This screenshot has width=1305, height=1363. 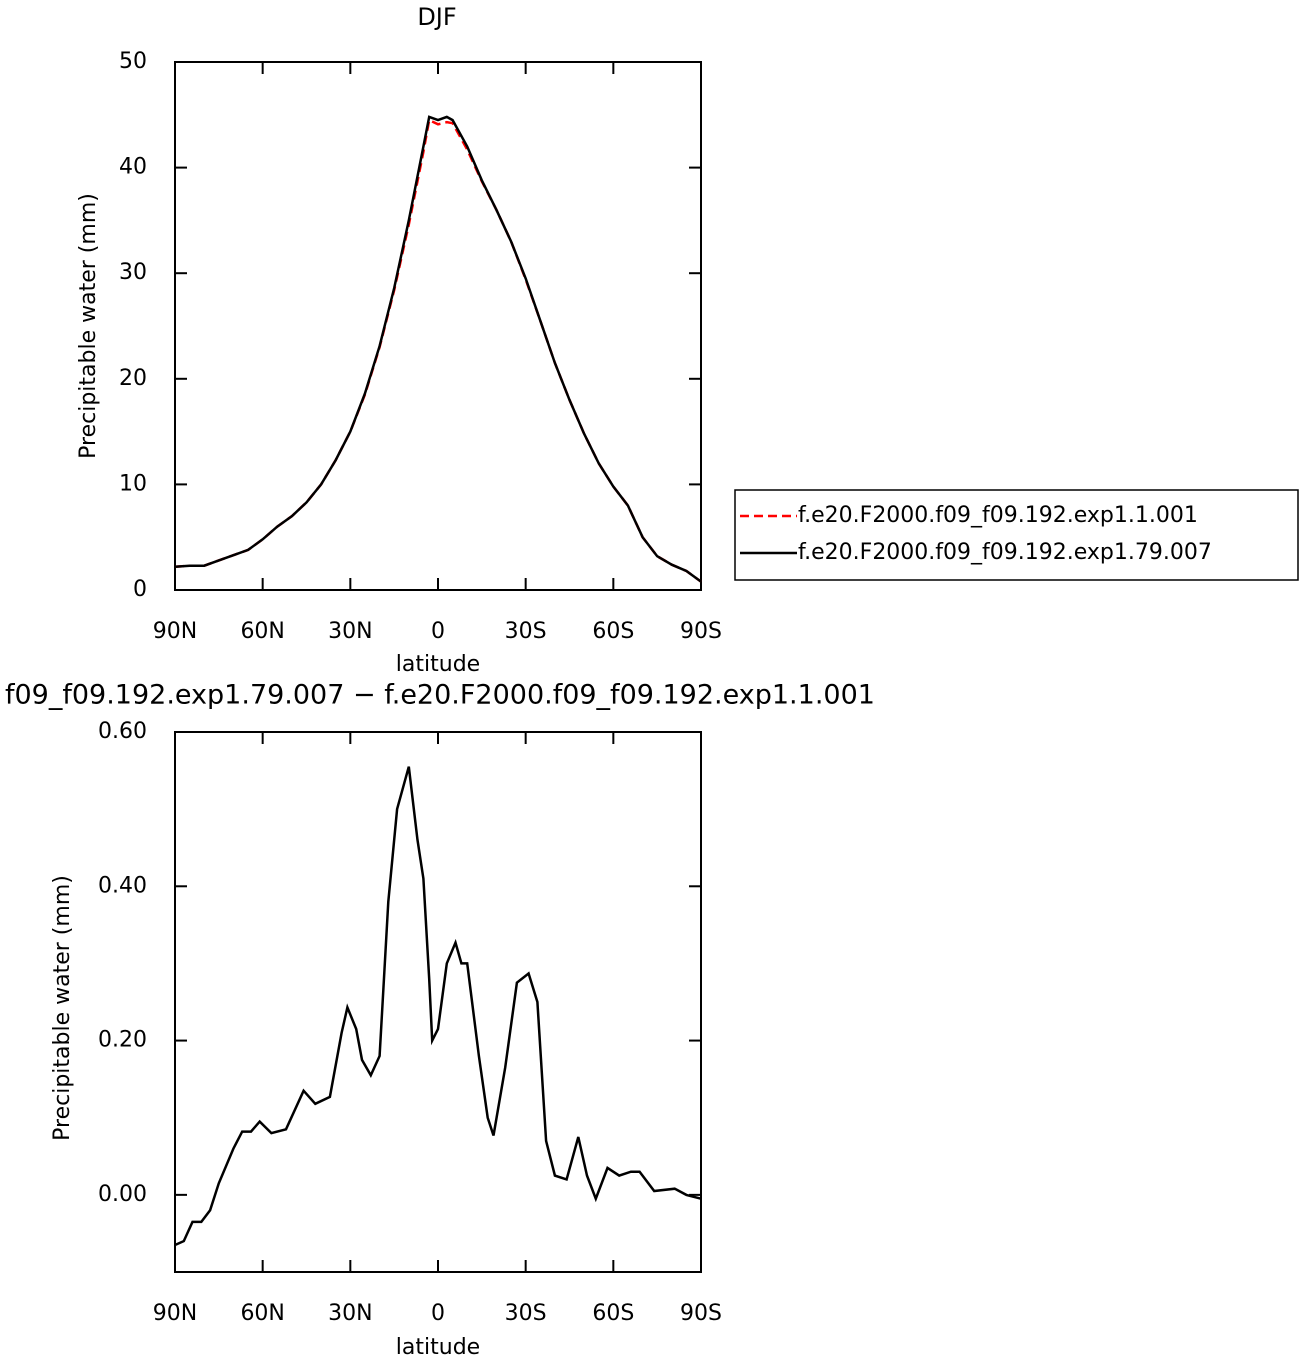 What do you see at coordinates (122, 1040) in the screenshot?
I see `y-tick-label: 0.20` at bounding box center [122, 1040].